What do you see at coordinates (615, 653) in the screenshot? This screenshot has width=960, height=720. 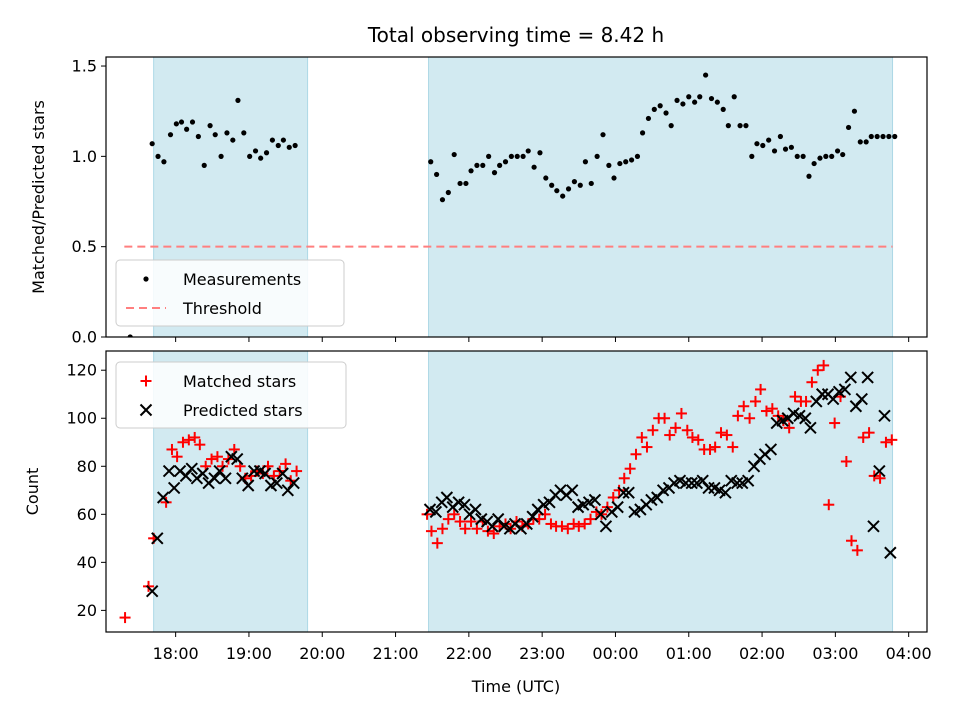 I see `x-tick-label: 00:00` at bounding box center [615, 653].